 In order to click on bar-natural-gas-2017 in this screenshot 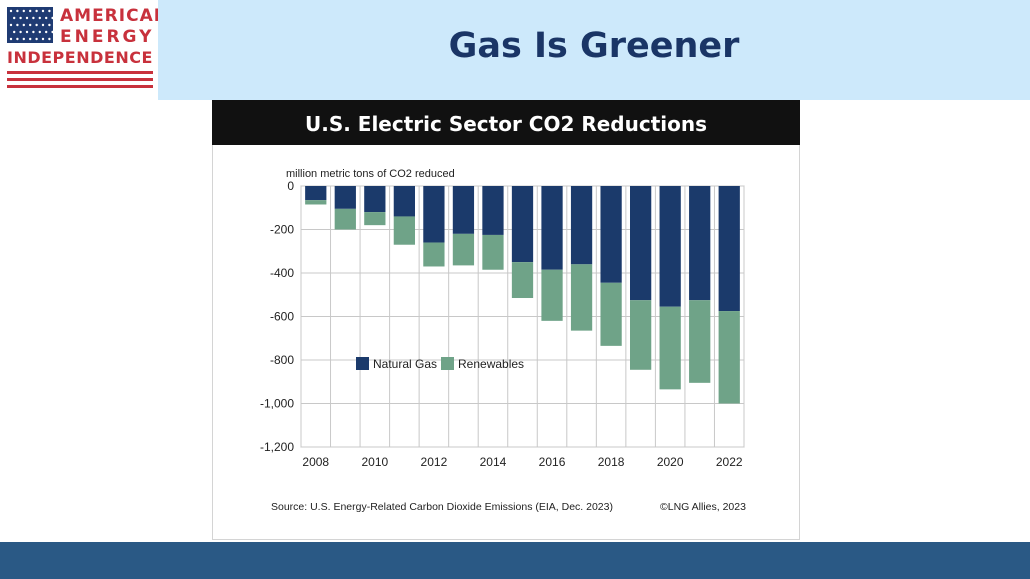, I will do `click(581, 225)`.